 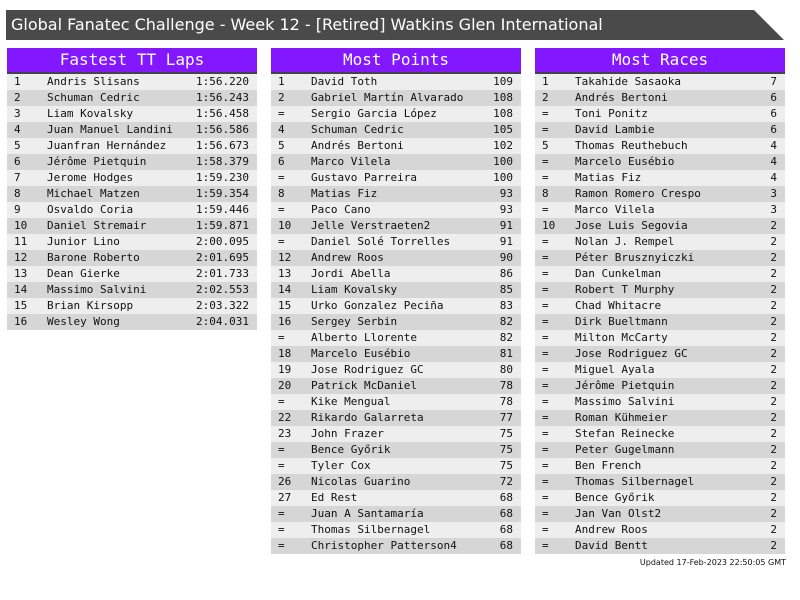 What do you see at coordinates (660, 514) in the screenshot?
I see `table-row: = Jan Van Olst2 2` at bounding box center [660, 514].